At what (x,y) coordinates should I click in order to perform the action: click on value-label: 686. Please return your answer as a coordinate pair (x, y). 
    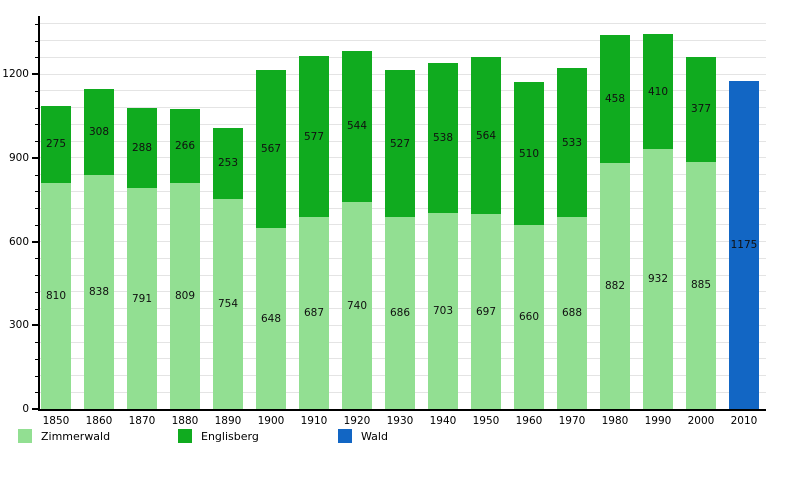
    Looking at the image, I should click on (400, 313).